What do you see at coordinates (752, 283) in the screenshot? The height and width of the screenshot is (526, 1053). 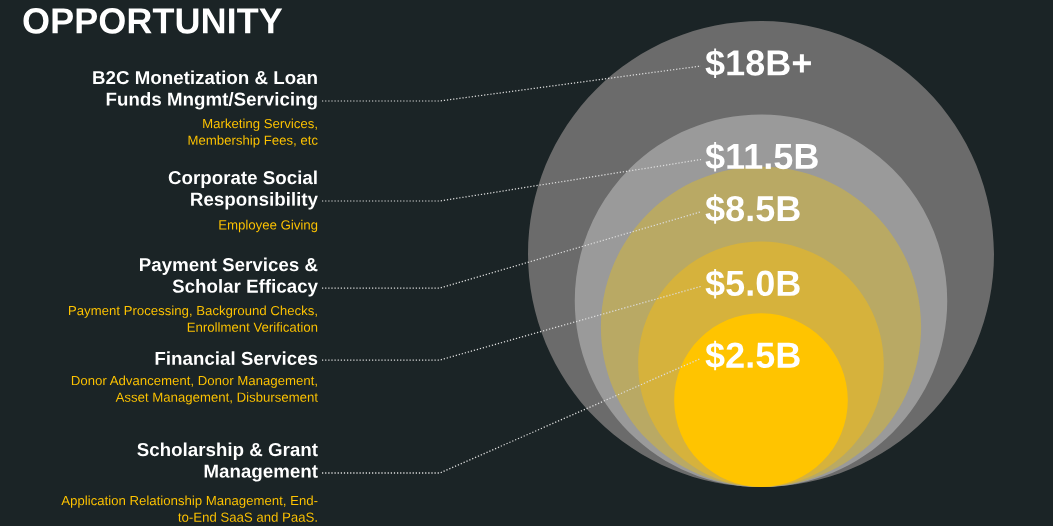 I see `data-label: $5.0B` at bounding box center [752, 283].